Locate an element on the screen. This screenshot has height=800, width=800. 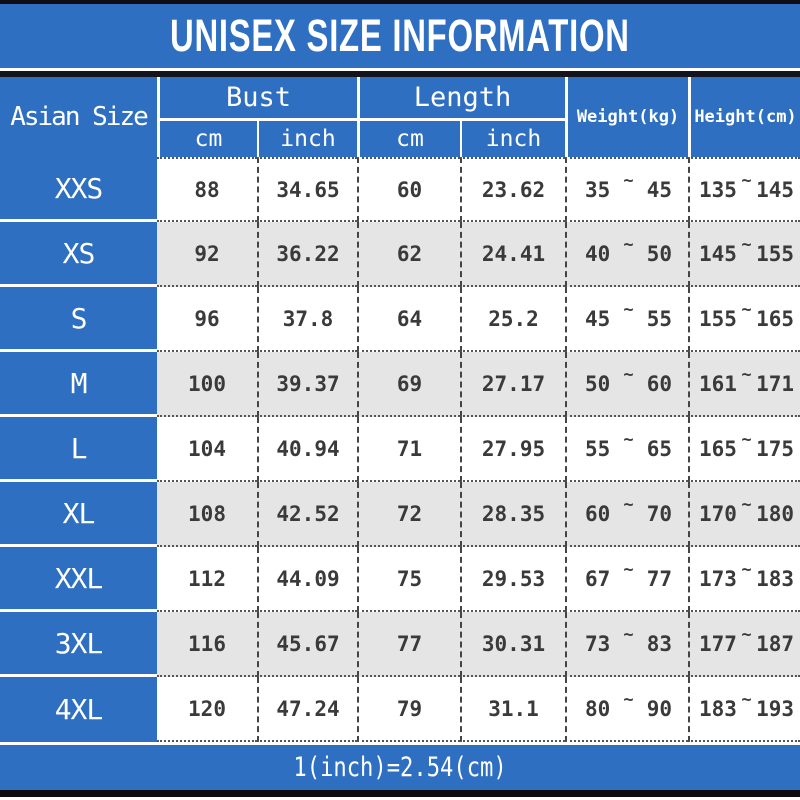
weight-range-cell: 55 ~ 65 is located at coordinates (626, 449).